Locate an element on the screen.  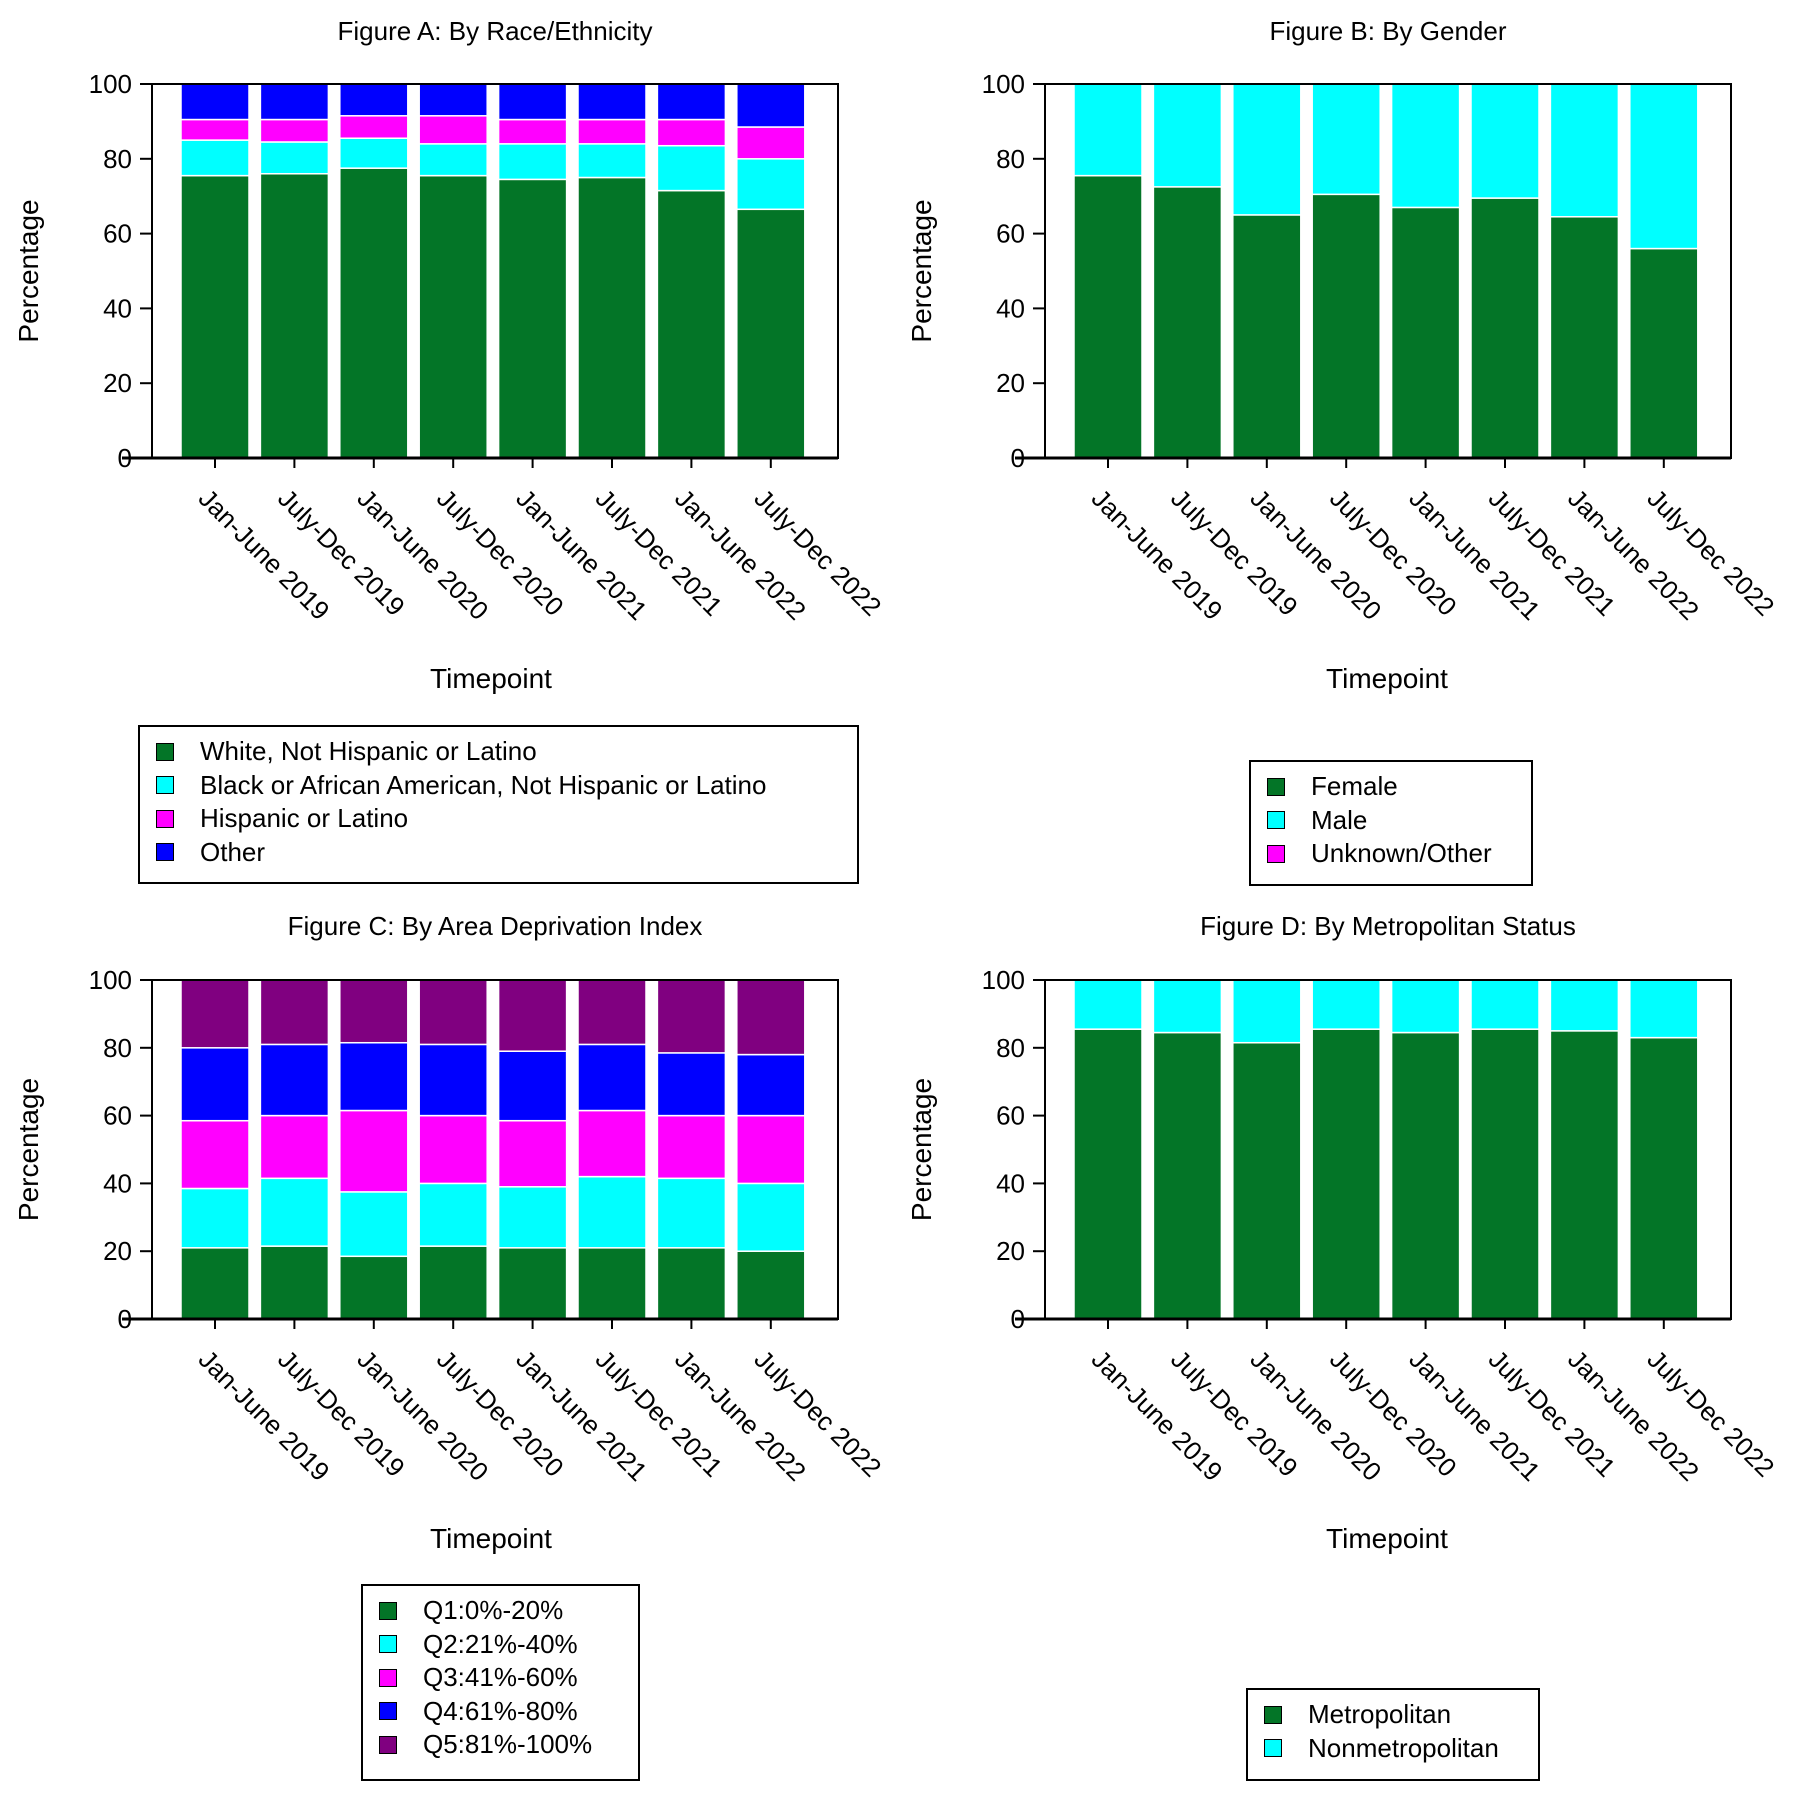
legend-label: Q2:21%-40% is located at coordinates (500, 1643).